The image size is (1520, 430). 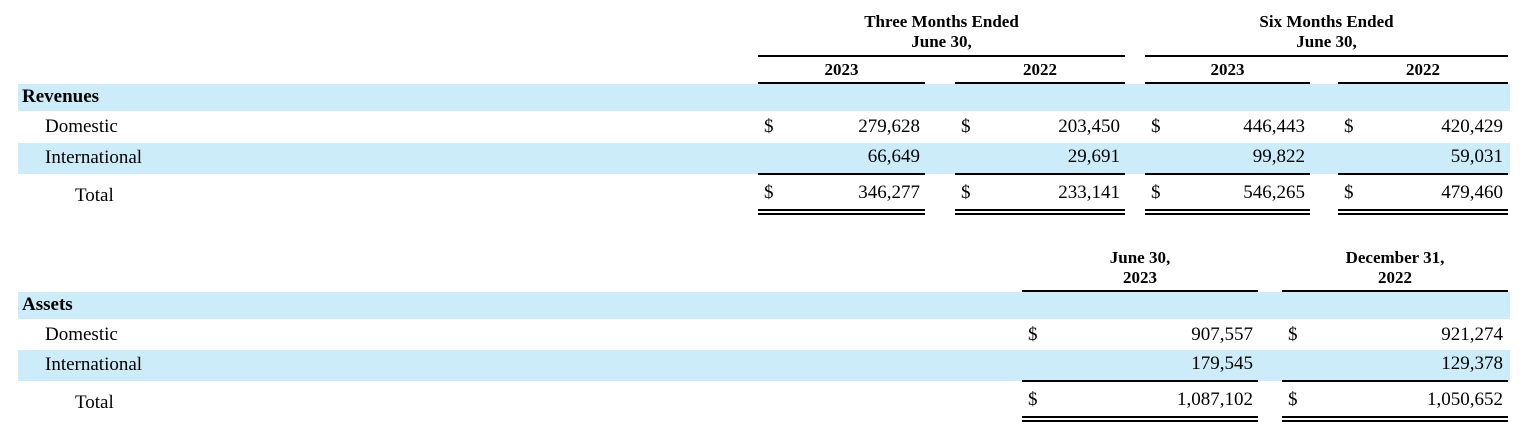 I want to click on year-header-6m-2023: 2023, so click(x=1227, y=70).